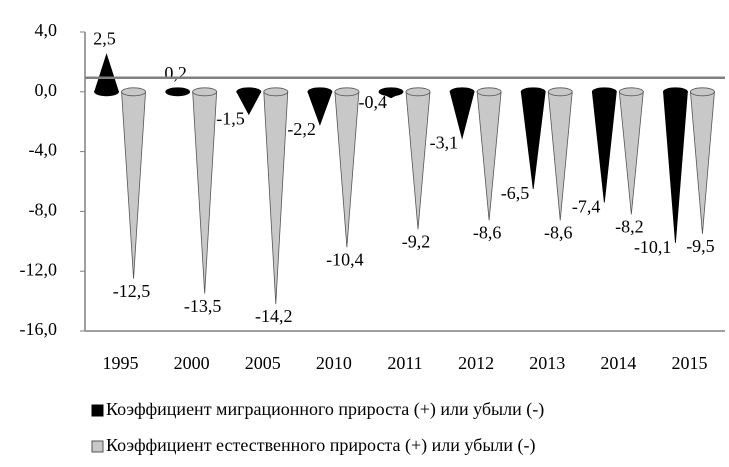  What do you see at coordinates (345, 259) in the screenshot?
I see `data-label: -10,4` at bounding box center [345, 259].